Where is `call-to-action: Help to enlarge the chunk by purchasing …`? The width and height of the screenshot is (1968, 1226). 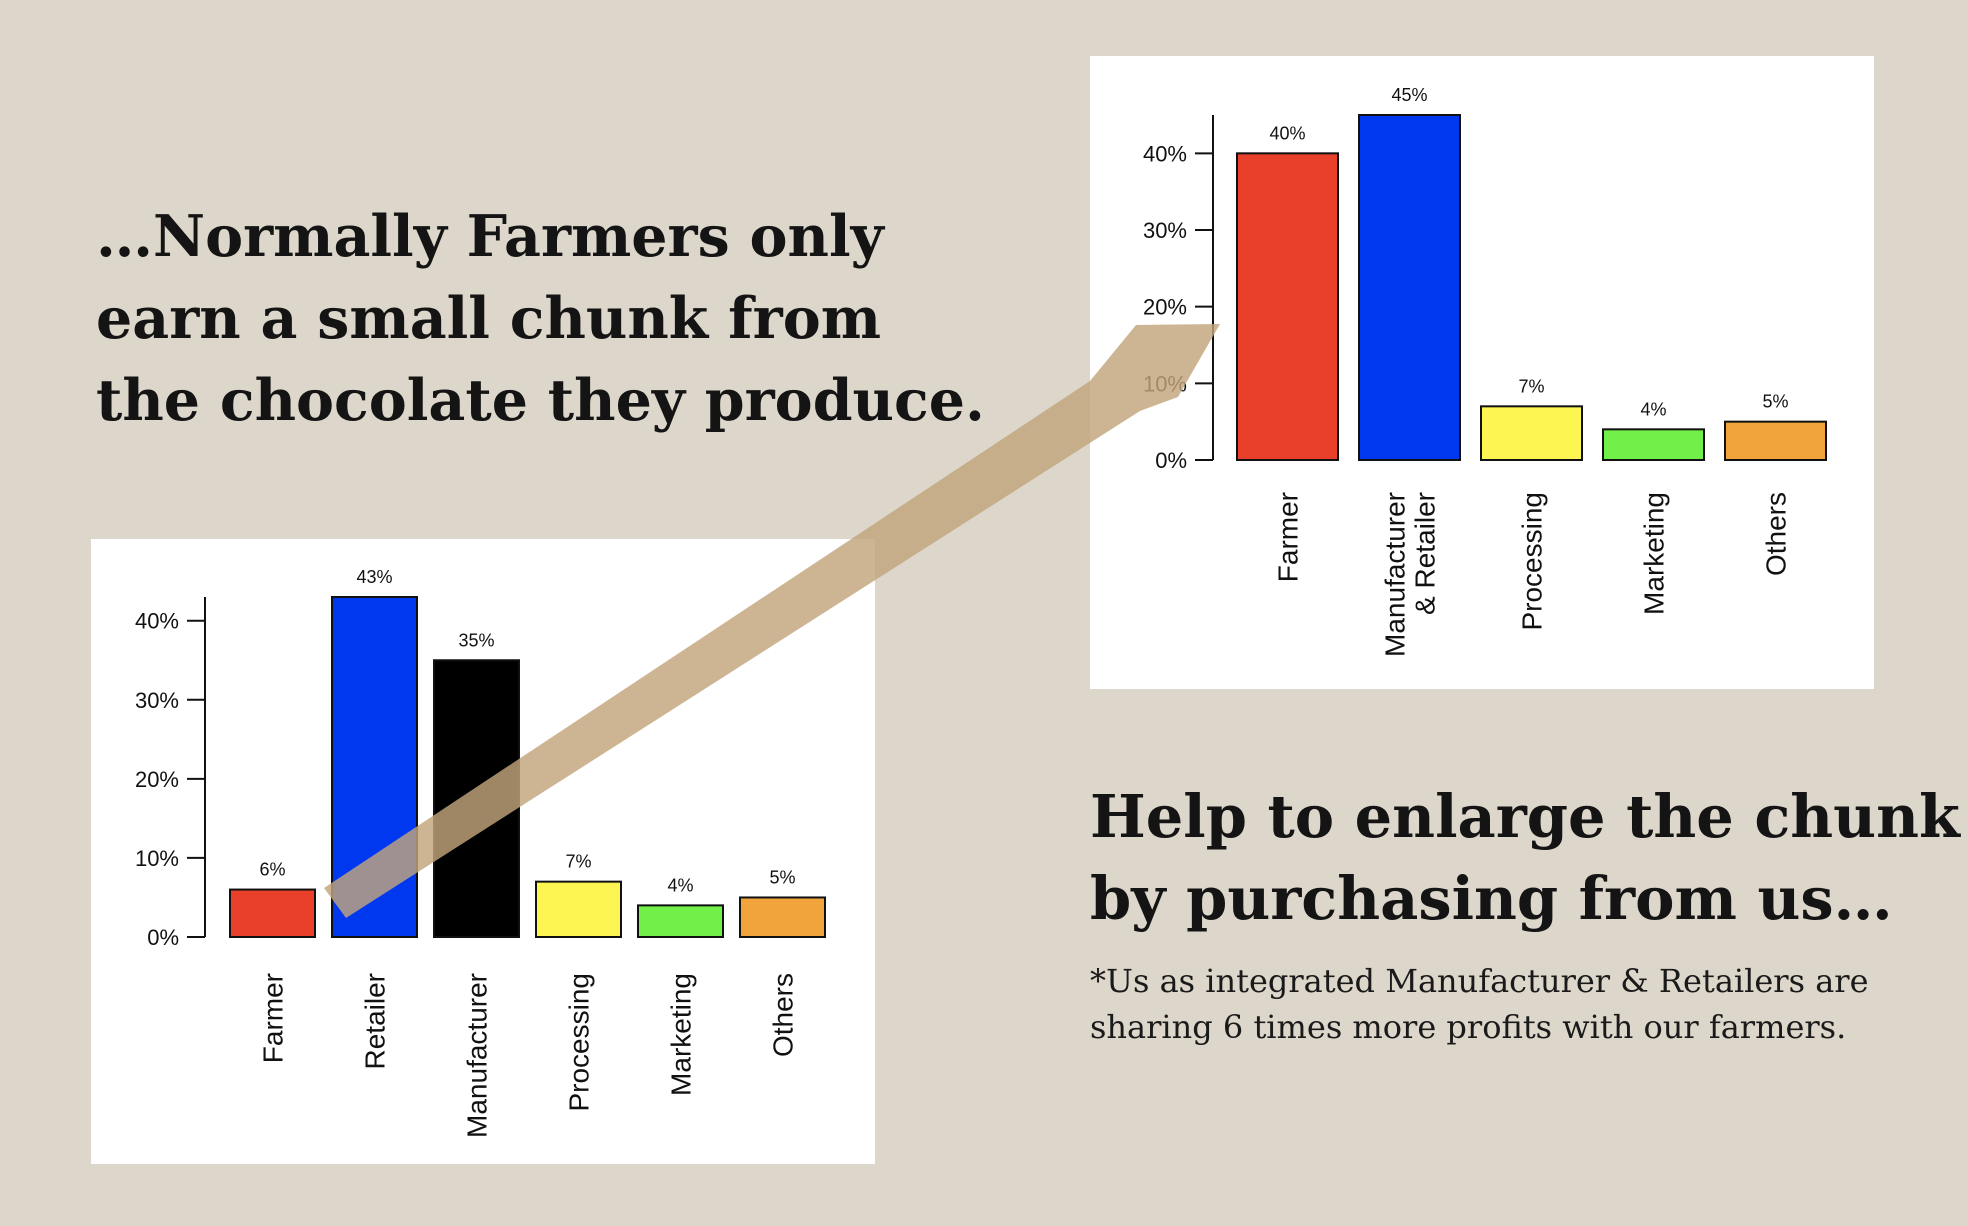
call-to-action: Help to enlarge the chunk by purchasing … is located at coordinates (1525, 858).